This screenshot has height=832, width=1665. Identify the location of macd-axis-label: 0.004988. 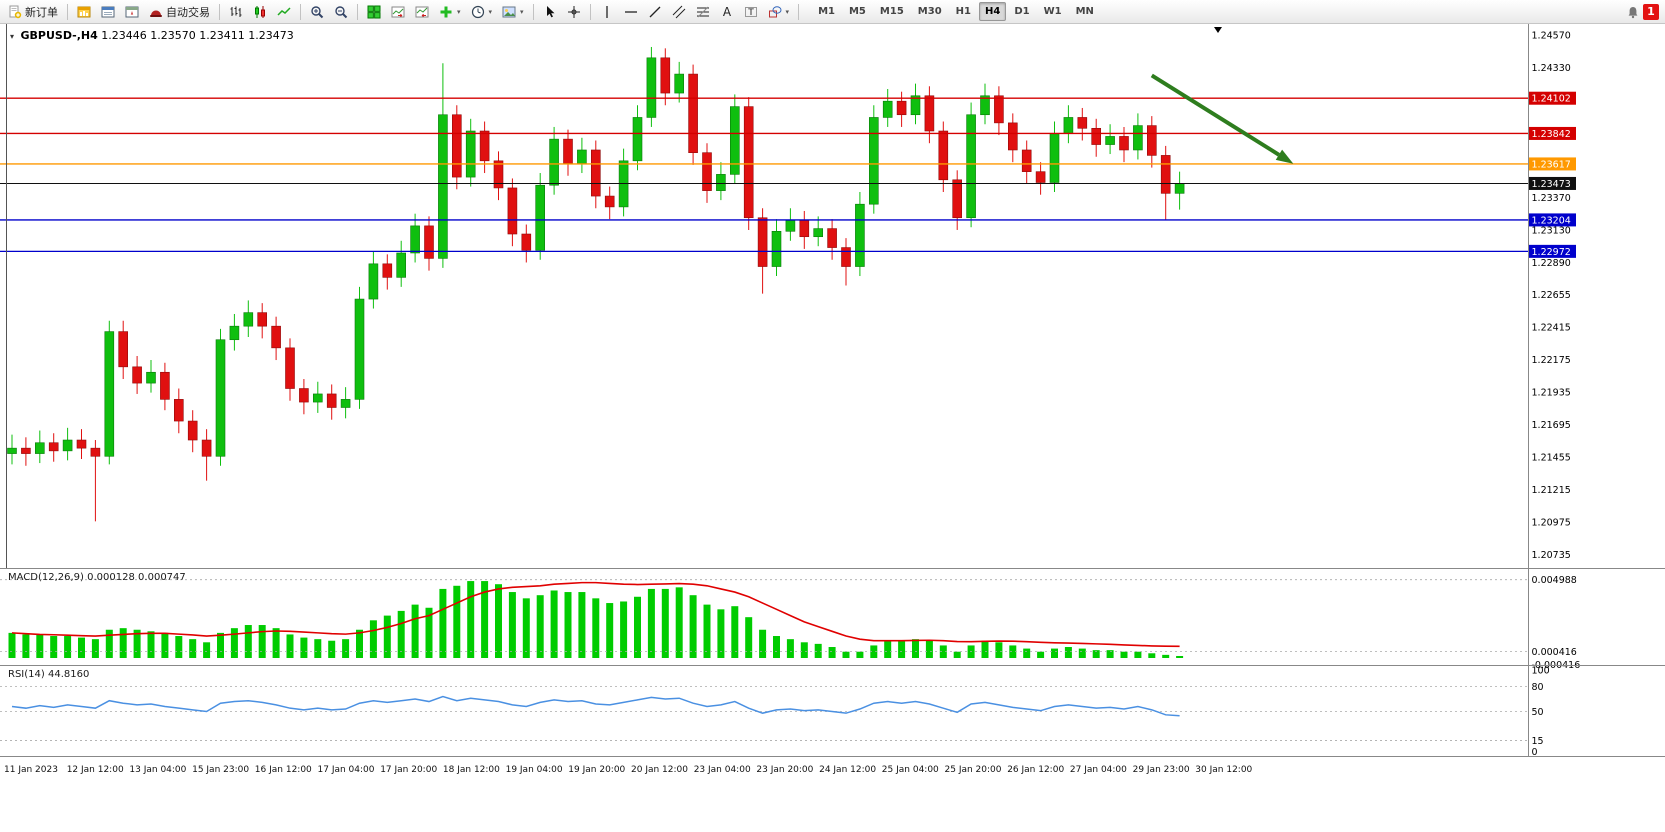
(1554, 580).